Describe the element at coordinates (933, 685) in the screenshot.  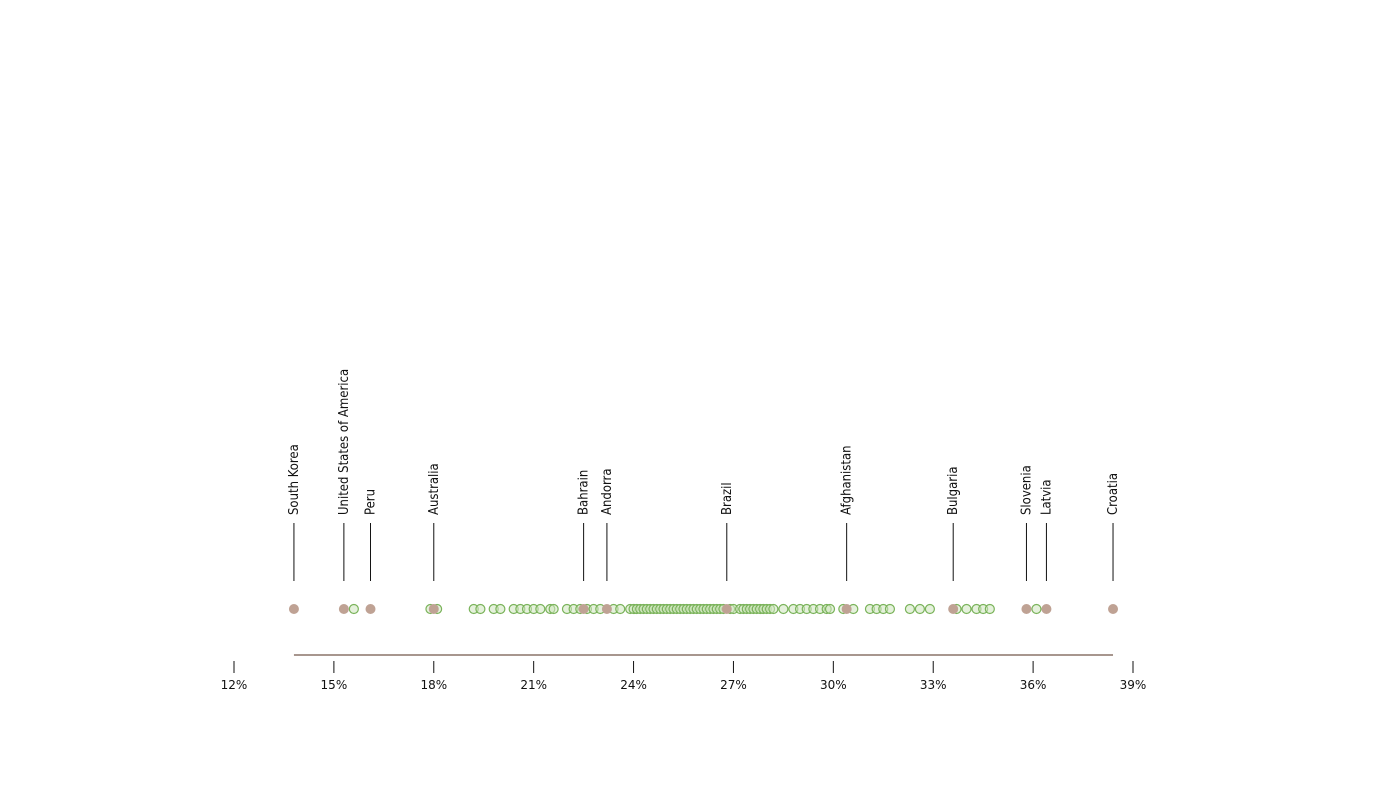
I see `x-tick-label: 33%` at that location.